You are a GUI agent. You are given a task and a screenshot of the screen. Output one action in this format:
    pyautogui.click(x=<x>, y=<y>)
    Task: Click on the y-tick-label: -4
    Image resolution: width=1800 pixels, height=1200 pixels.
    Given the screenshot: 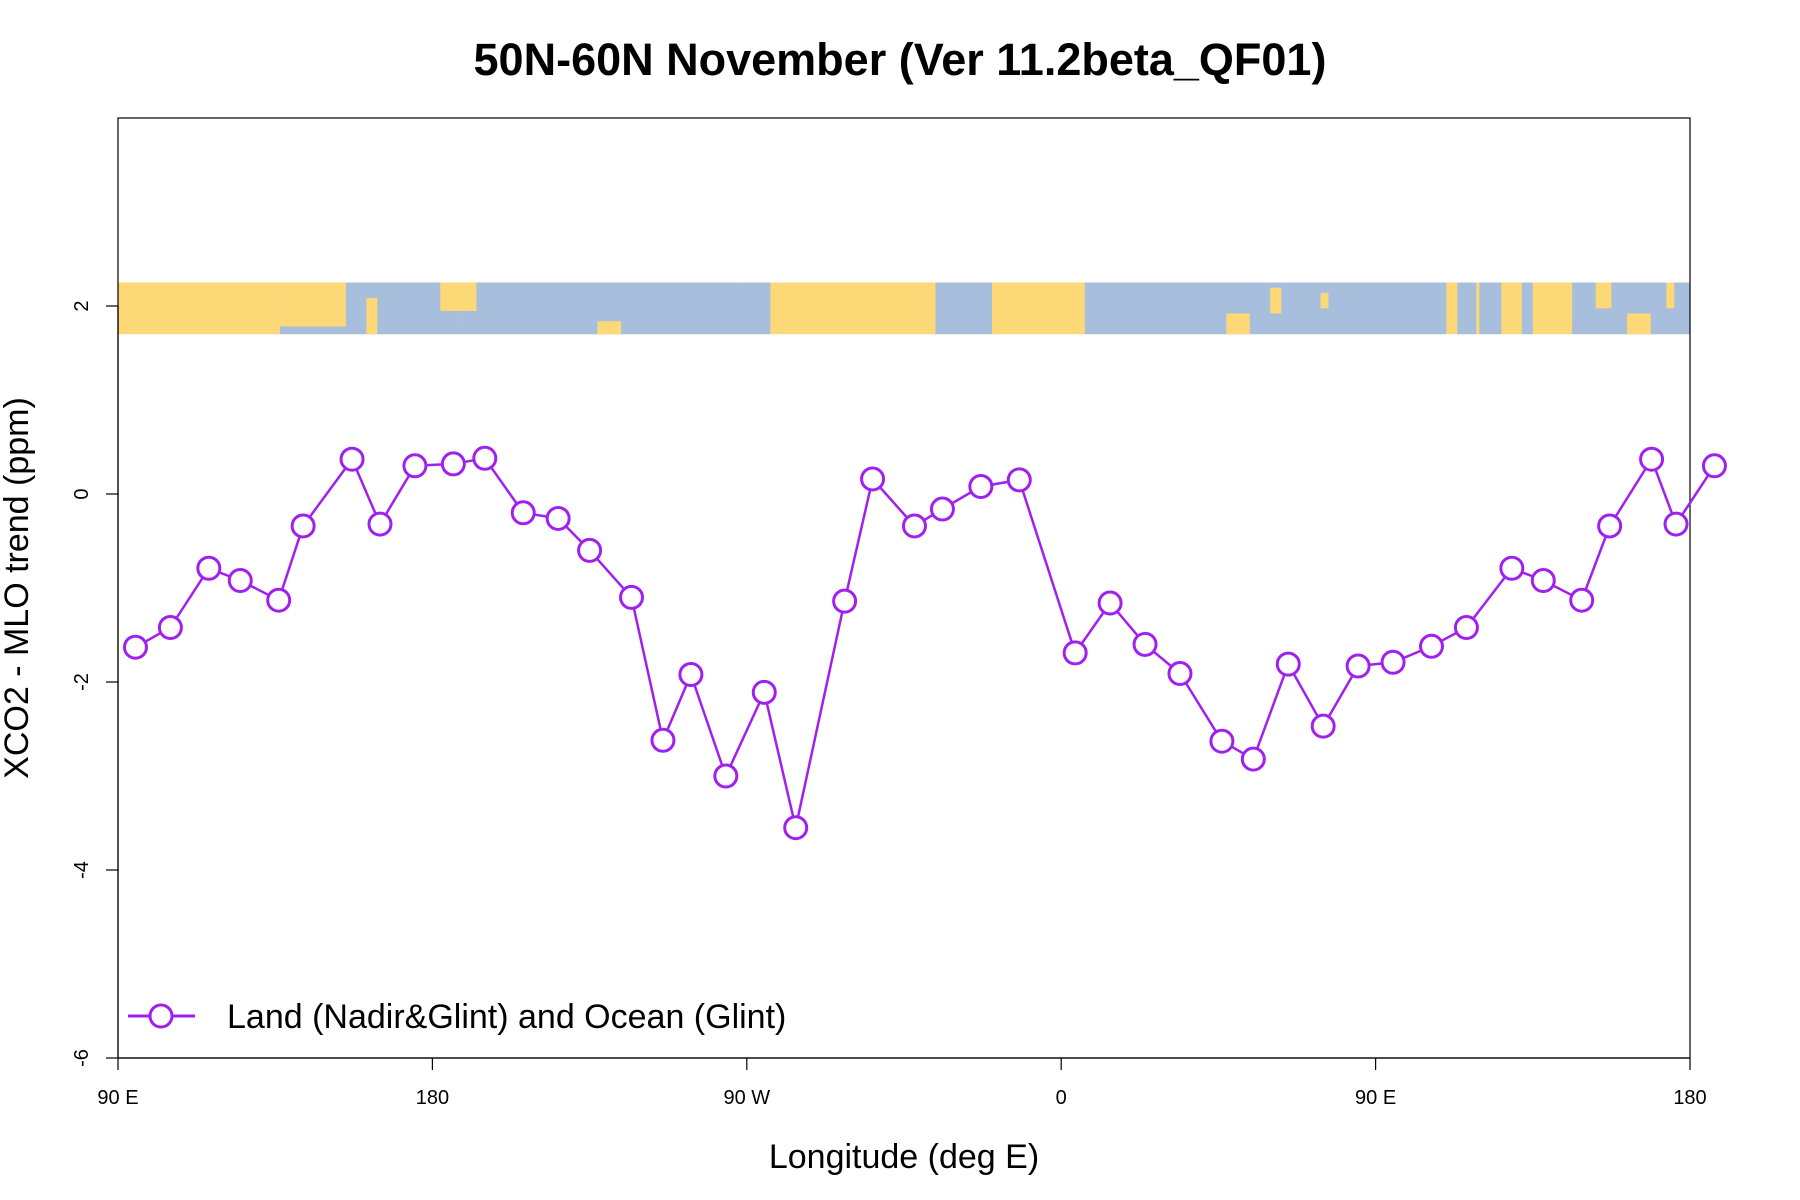 What is the action you would take?
    pyautogui.click(x=82, y=870)
    